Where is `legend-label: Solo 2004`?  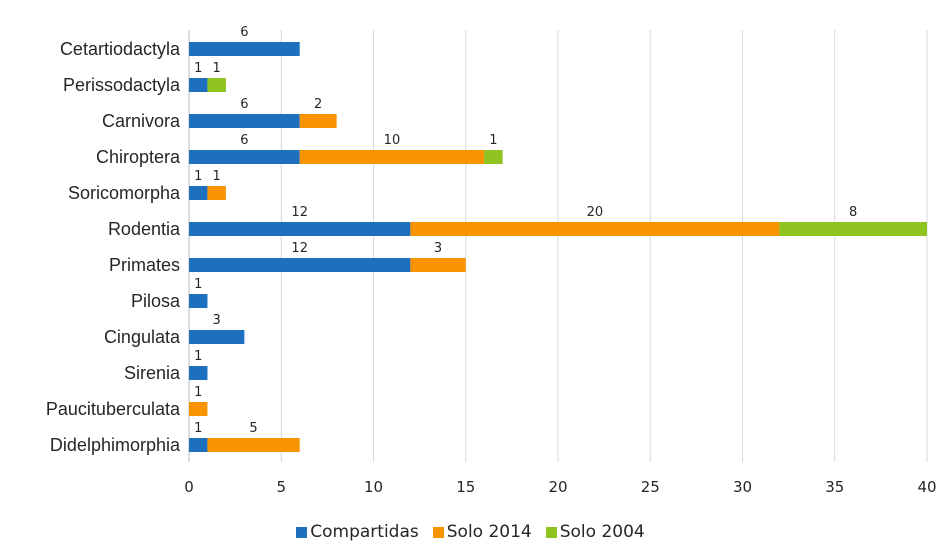
legend-label: Solo 2004 is located at coordinates (602, 532).